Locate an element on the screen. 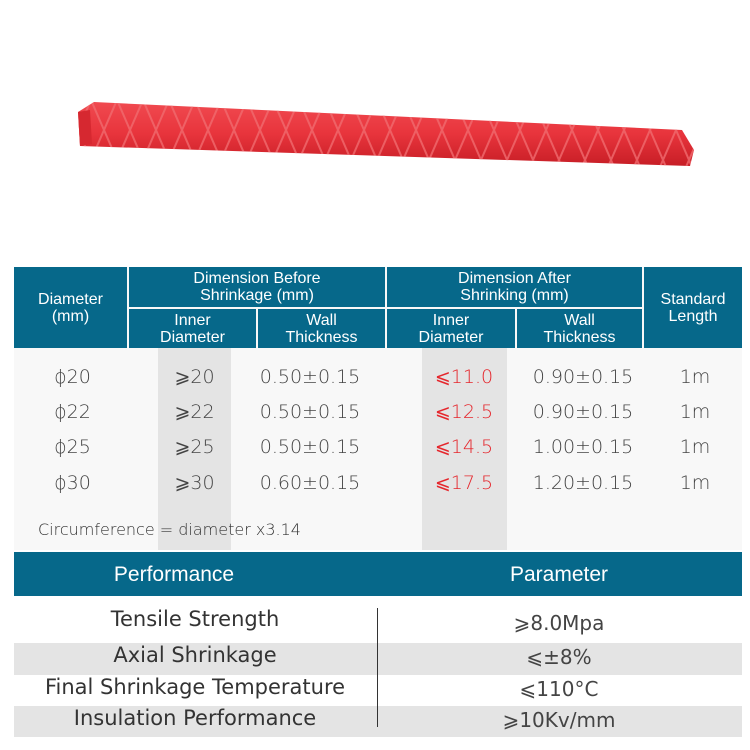 Image resolution: width=750 pixels, height=750 pixels. performance-name: Axial Shrinkage is located at coordinates (195, 655).